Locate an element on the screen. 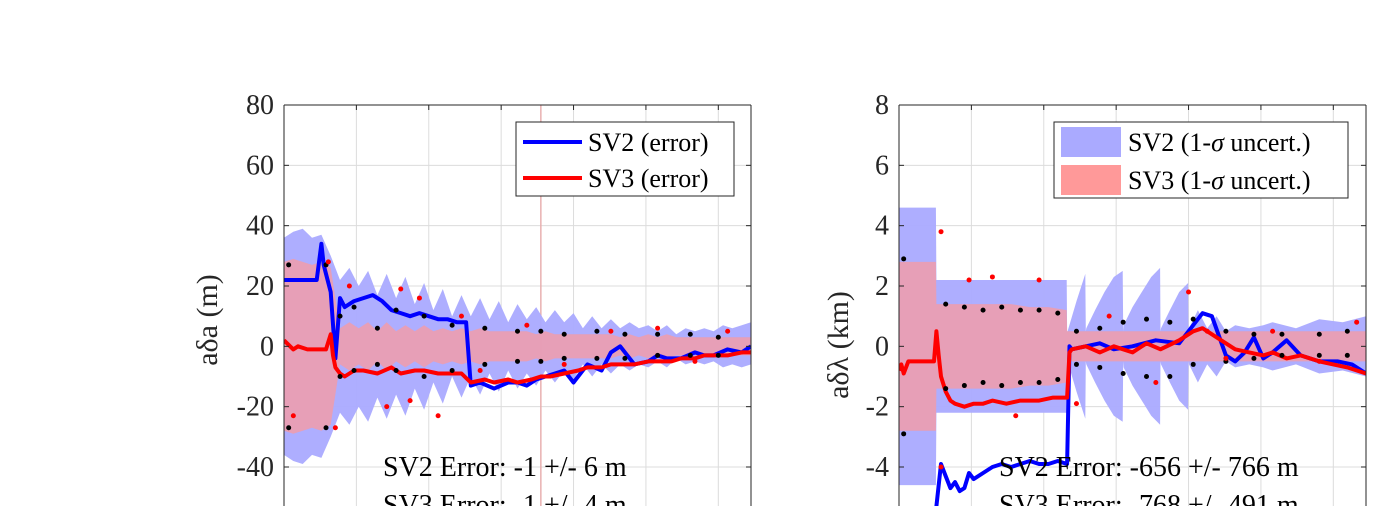 The height and width of the screenshot is (506, 1400). y-tick-label: 4 is located at coordinates (882, 226).